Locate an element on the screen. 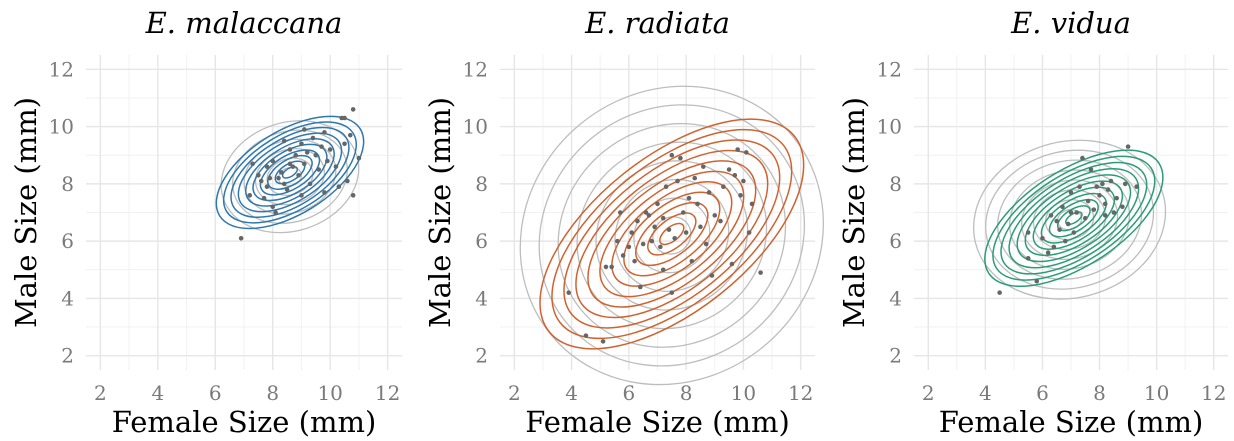 The width and height of the screenshot is (1234, 441). chart-title: E. vidua is located at coordinates (1070, 23).